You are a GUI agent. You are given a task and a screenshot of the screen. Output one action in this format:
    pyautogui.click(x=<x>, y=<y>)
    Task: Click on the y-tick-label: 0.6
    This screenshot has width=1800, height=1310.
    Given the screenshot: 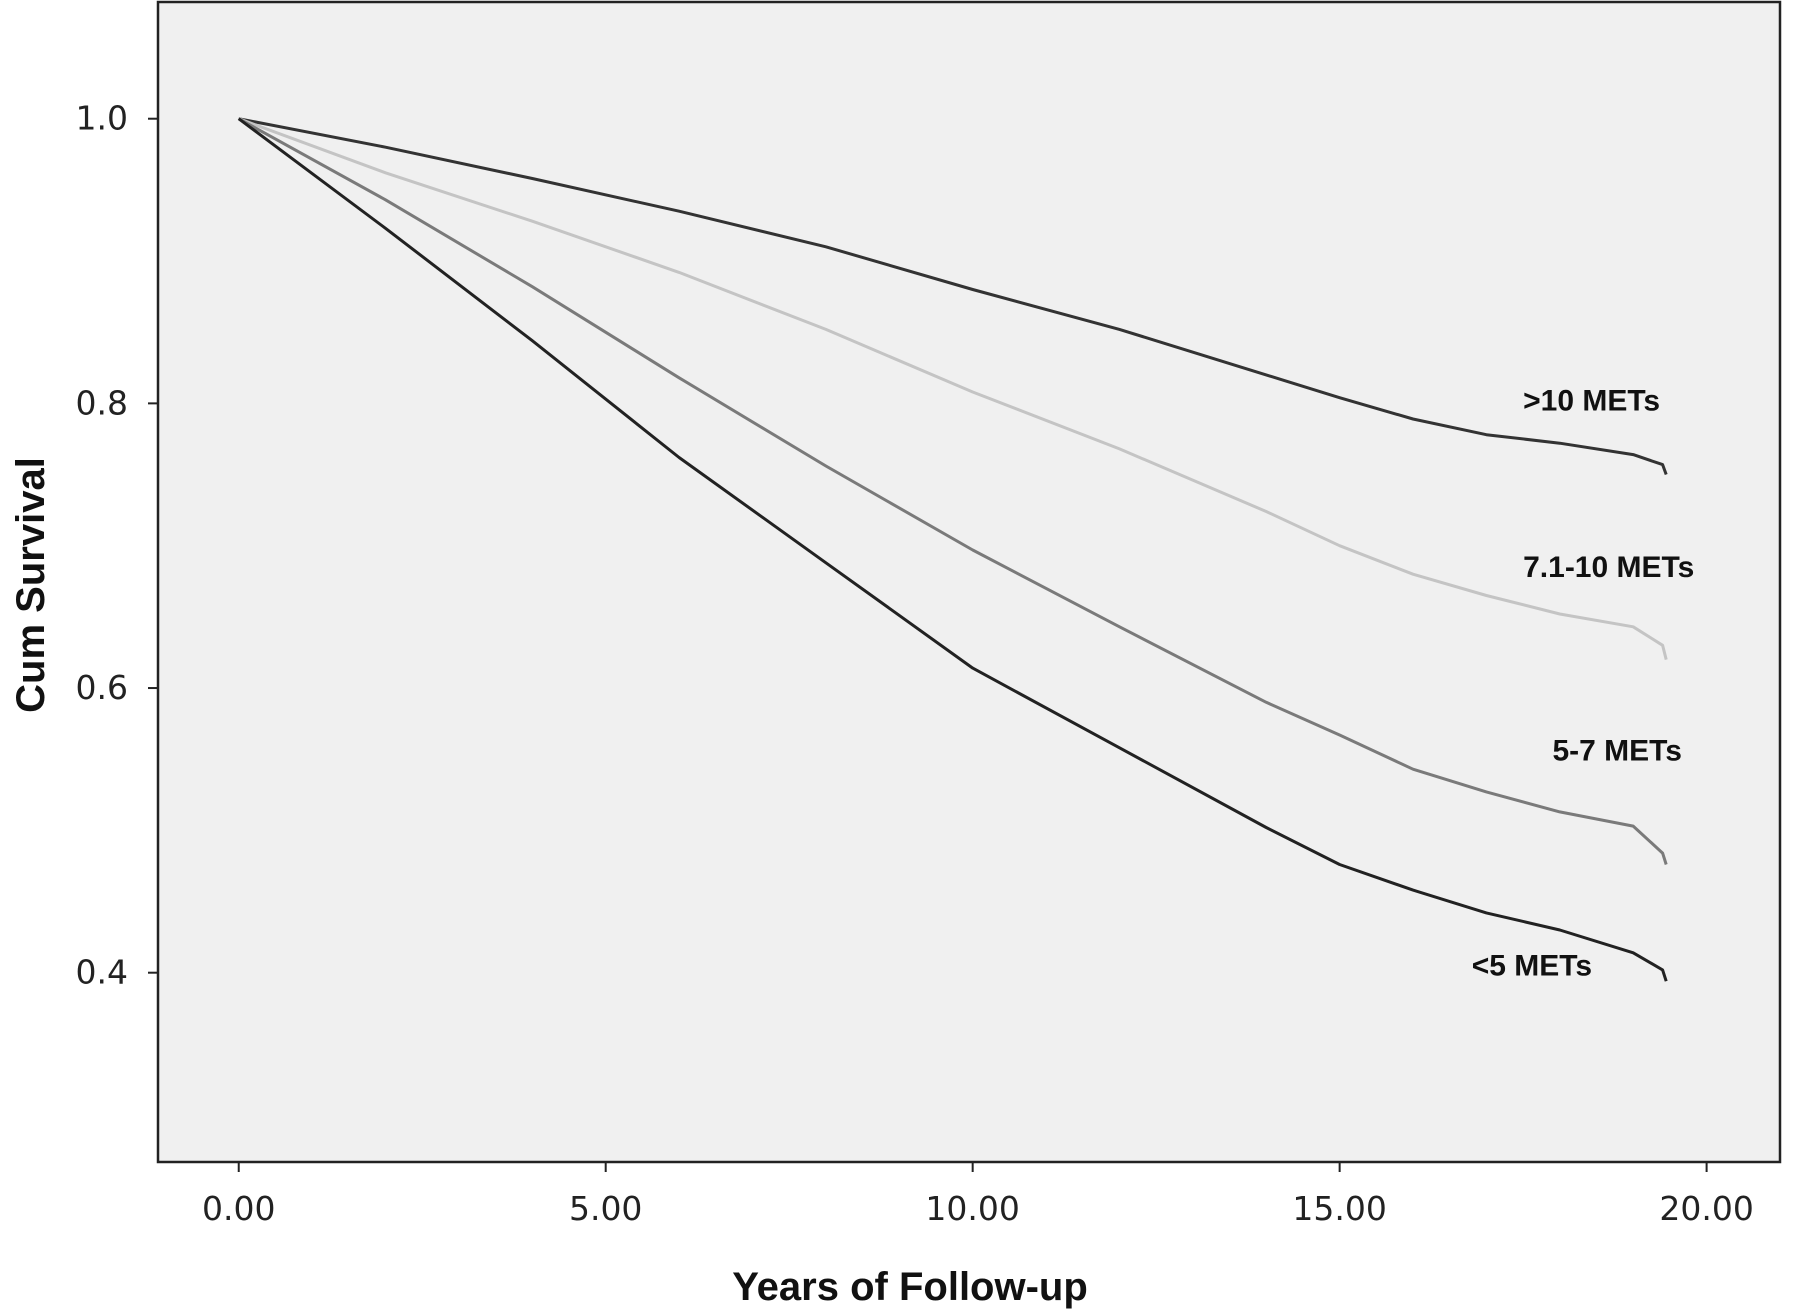 What is the action you would take?
    pyautogui.click(x=102, y=687)
    